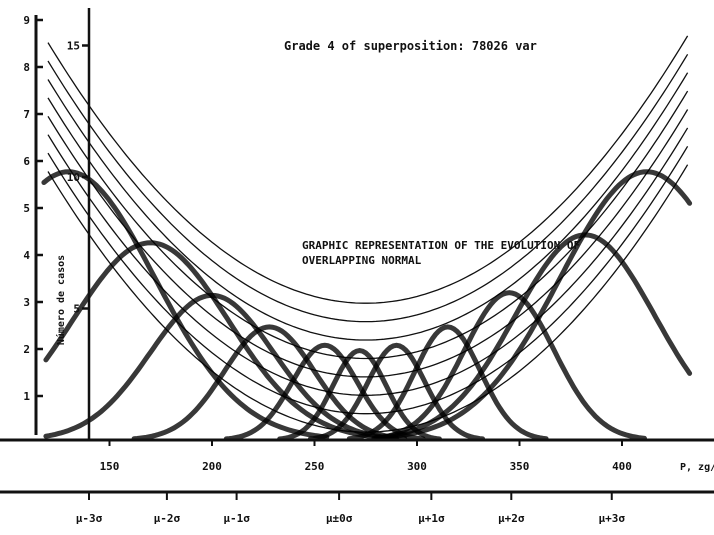 This screenshot has width=714, height=535. What do you see at coordinates (431, 518) in the screenshot?
I see `sigma-label-4: µ+1σ` at bounding box center [431, 518].